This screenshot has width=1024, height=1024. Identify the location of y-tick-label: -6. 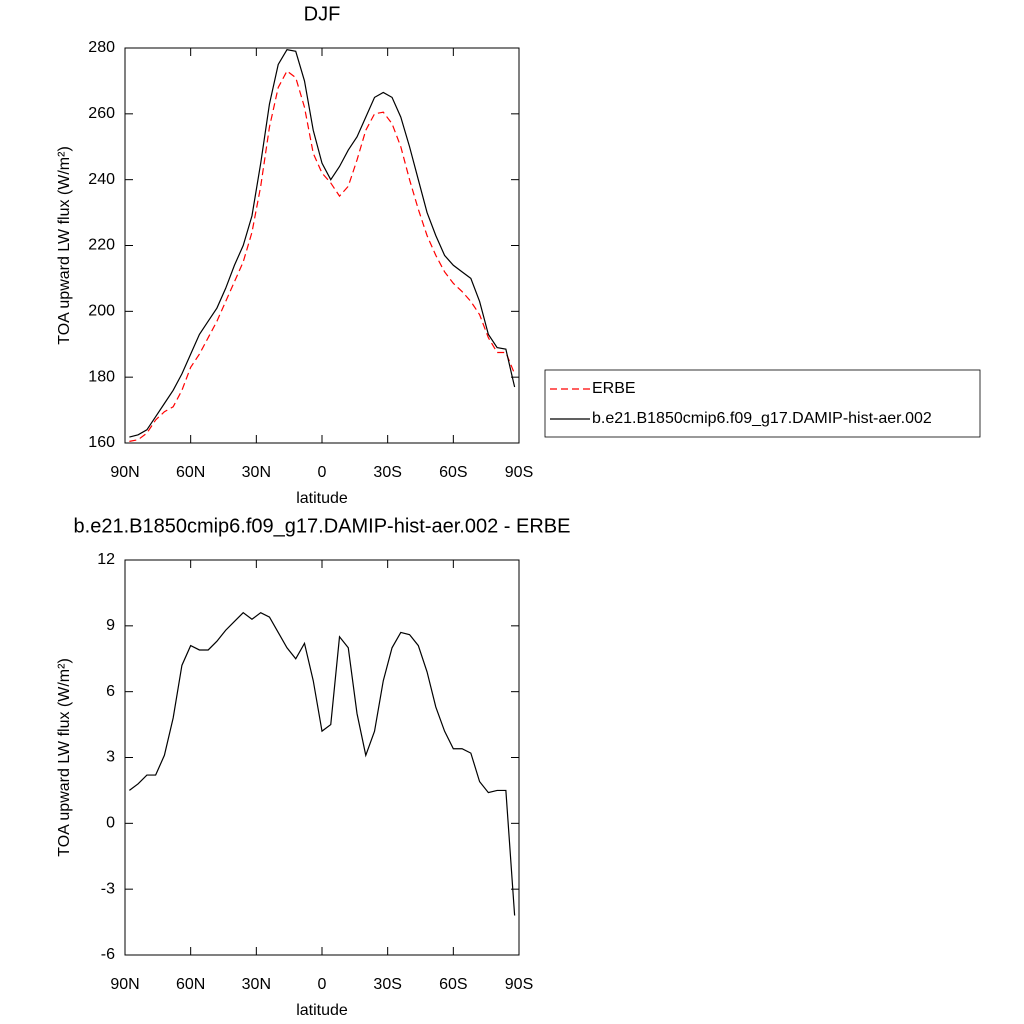
(108, 954).